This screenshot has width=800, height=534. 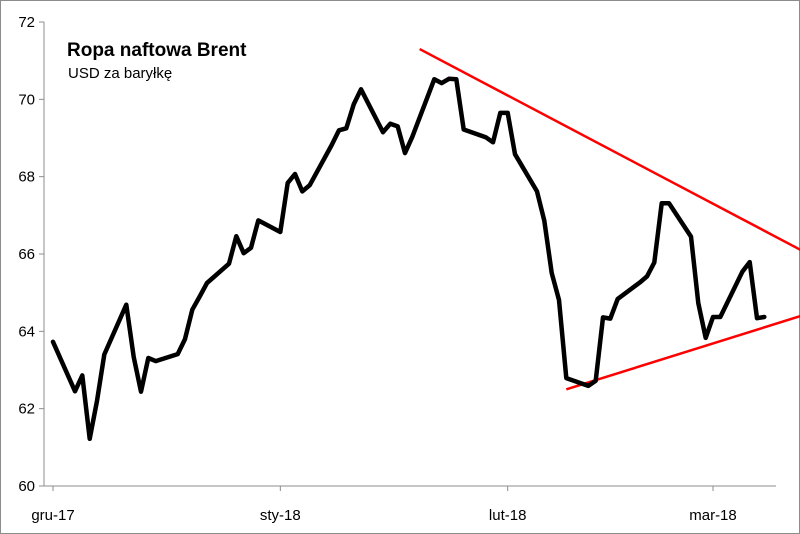 What do you see at coordinates (26, 177) in the screenshot?
I see `y-tick-label: 68` at bounding box center [26, 177].